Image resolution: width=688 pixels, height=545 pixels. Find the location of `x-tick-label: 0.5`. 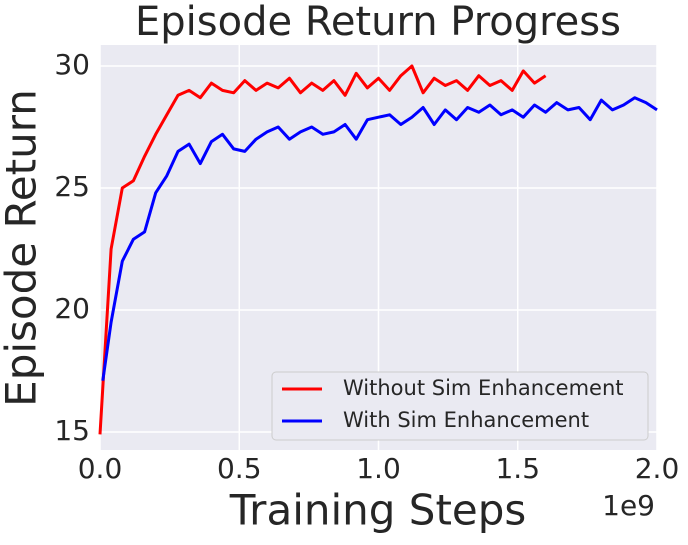

x-tick-label: 0.5 is located at coordinates (239, 468).